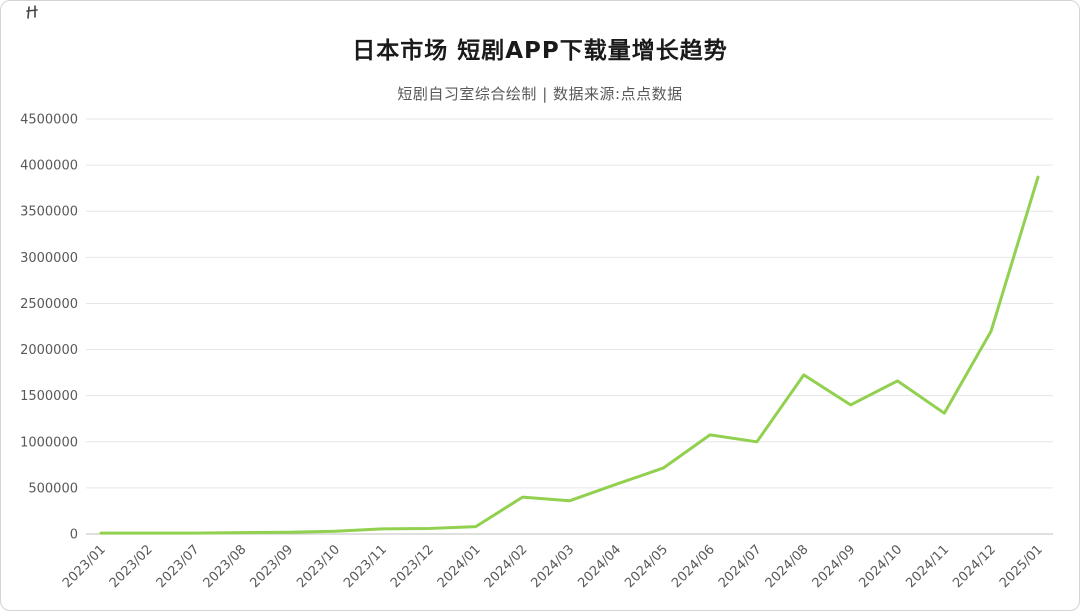 The width and height of the screenshot is (1080, 611). Describe the element at coordinates (880, 566) in the screenshot. I see `x-tick-label: 2024/10` at that location.